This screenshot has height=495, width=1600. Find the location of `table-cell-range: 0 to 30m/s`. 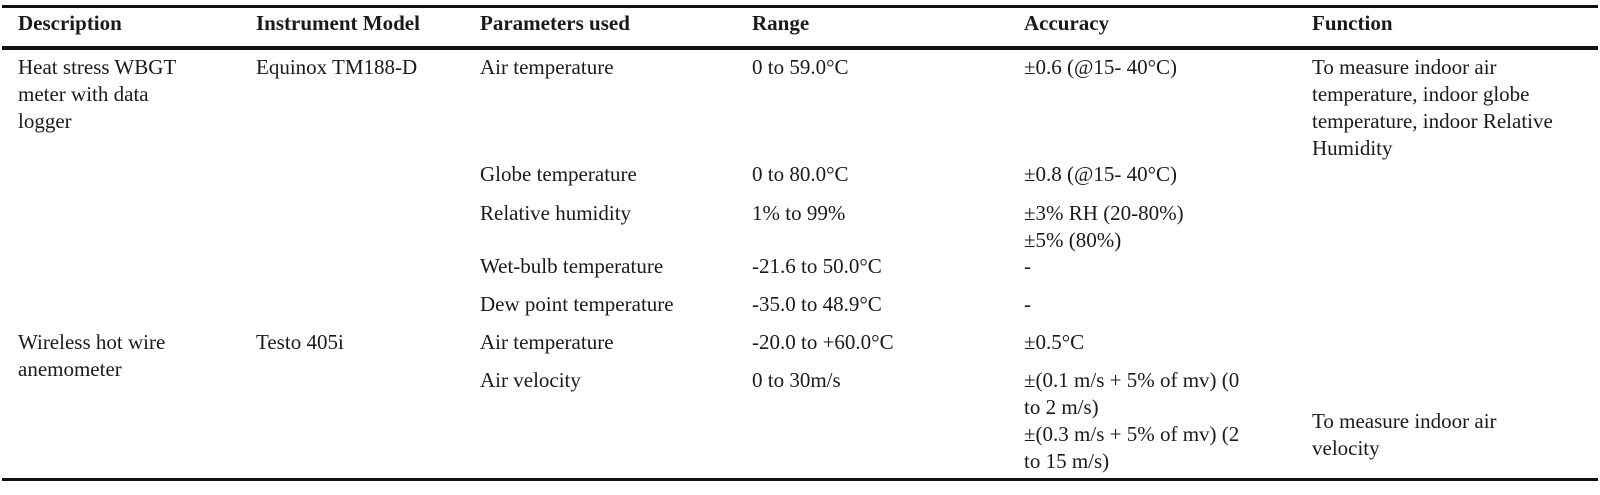

table-cell-range: 0 to 30m/s is located at coordinates (796, 380).